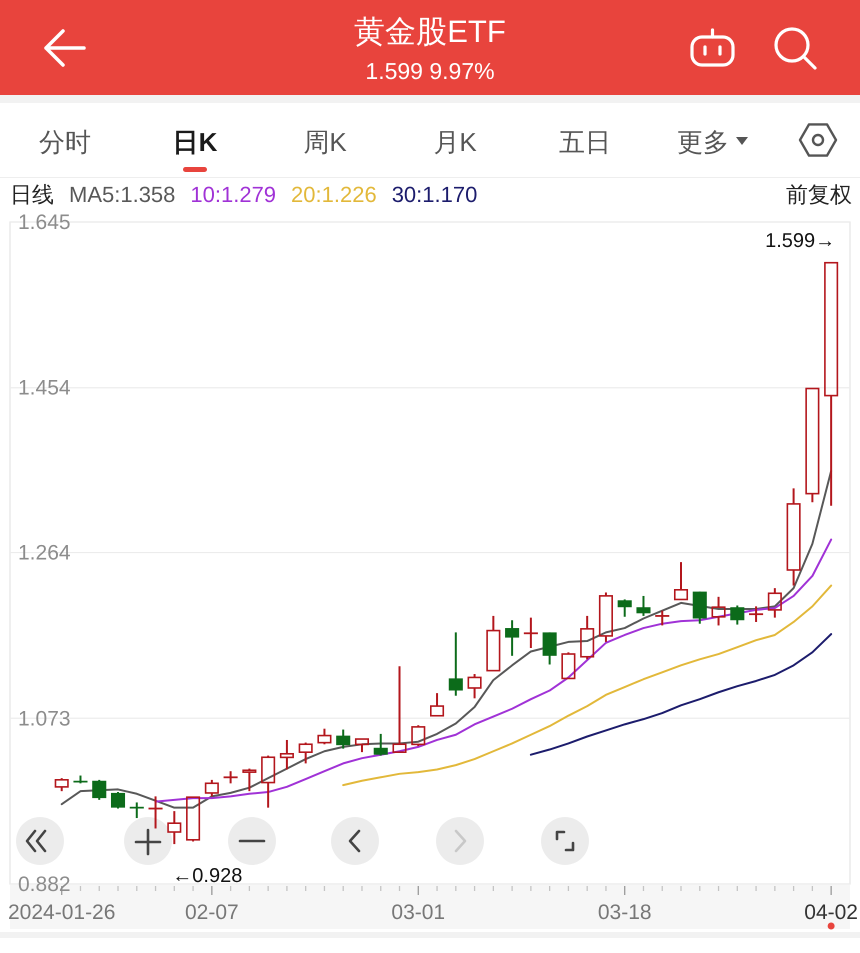 This screenshot has width=860, height=953. What do you see at coordinates (418, 912) in the screenshot?
I see `xtick-label: 03-01` at bounding box center [418, 912].